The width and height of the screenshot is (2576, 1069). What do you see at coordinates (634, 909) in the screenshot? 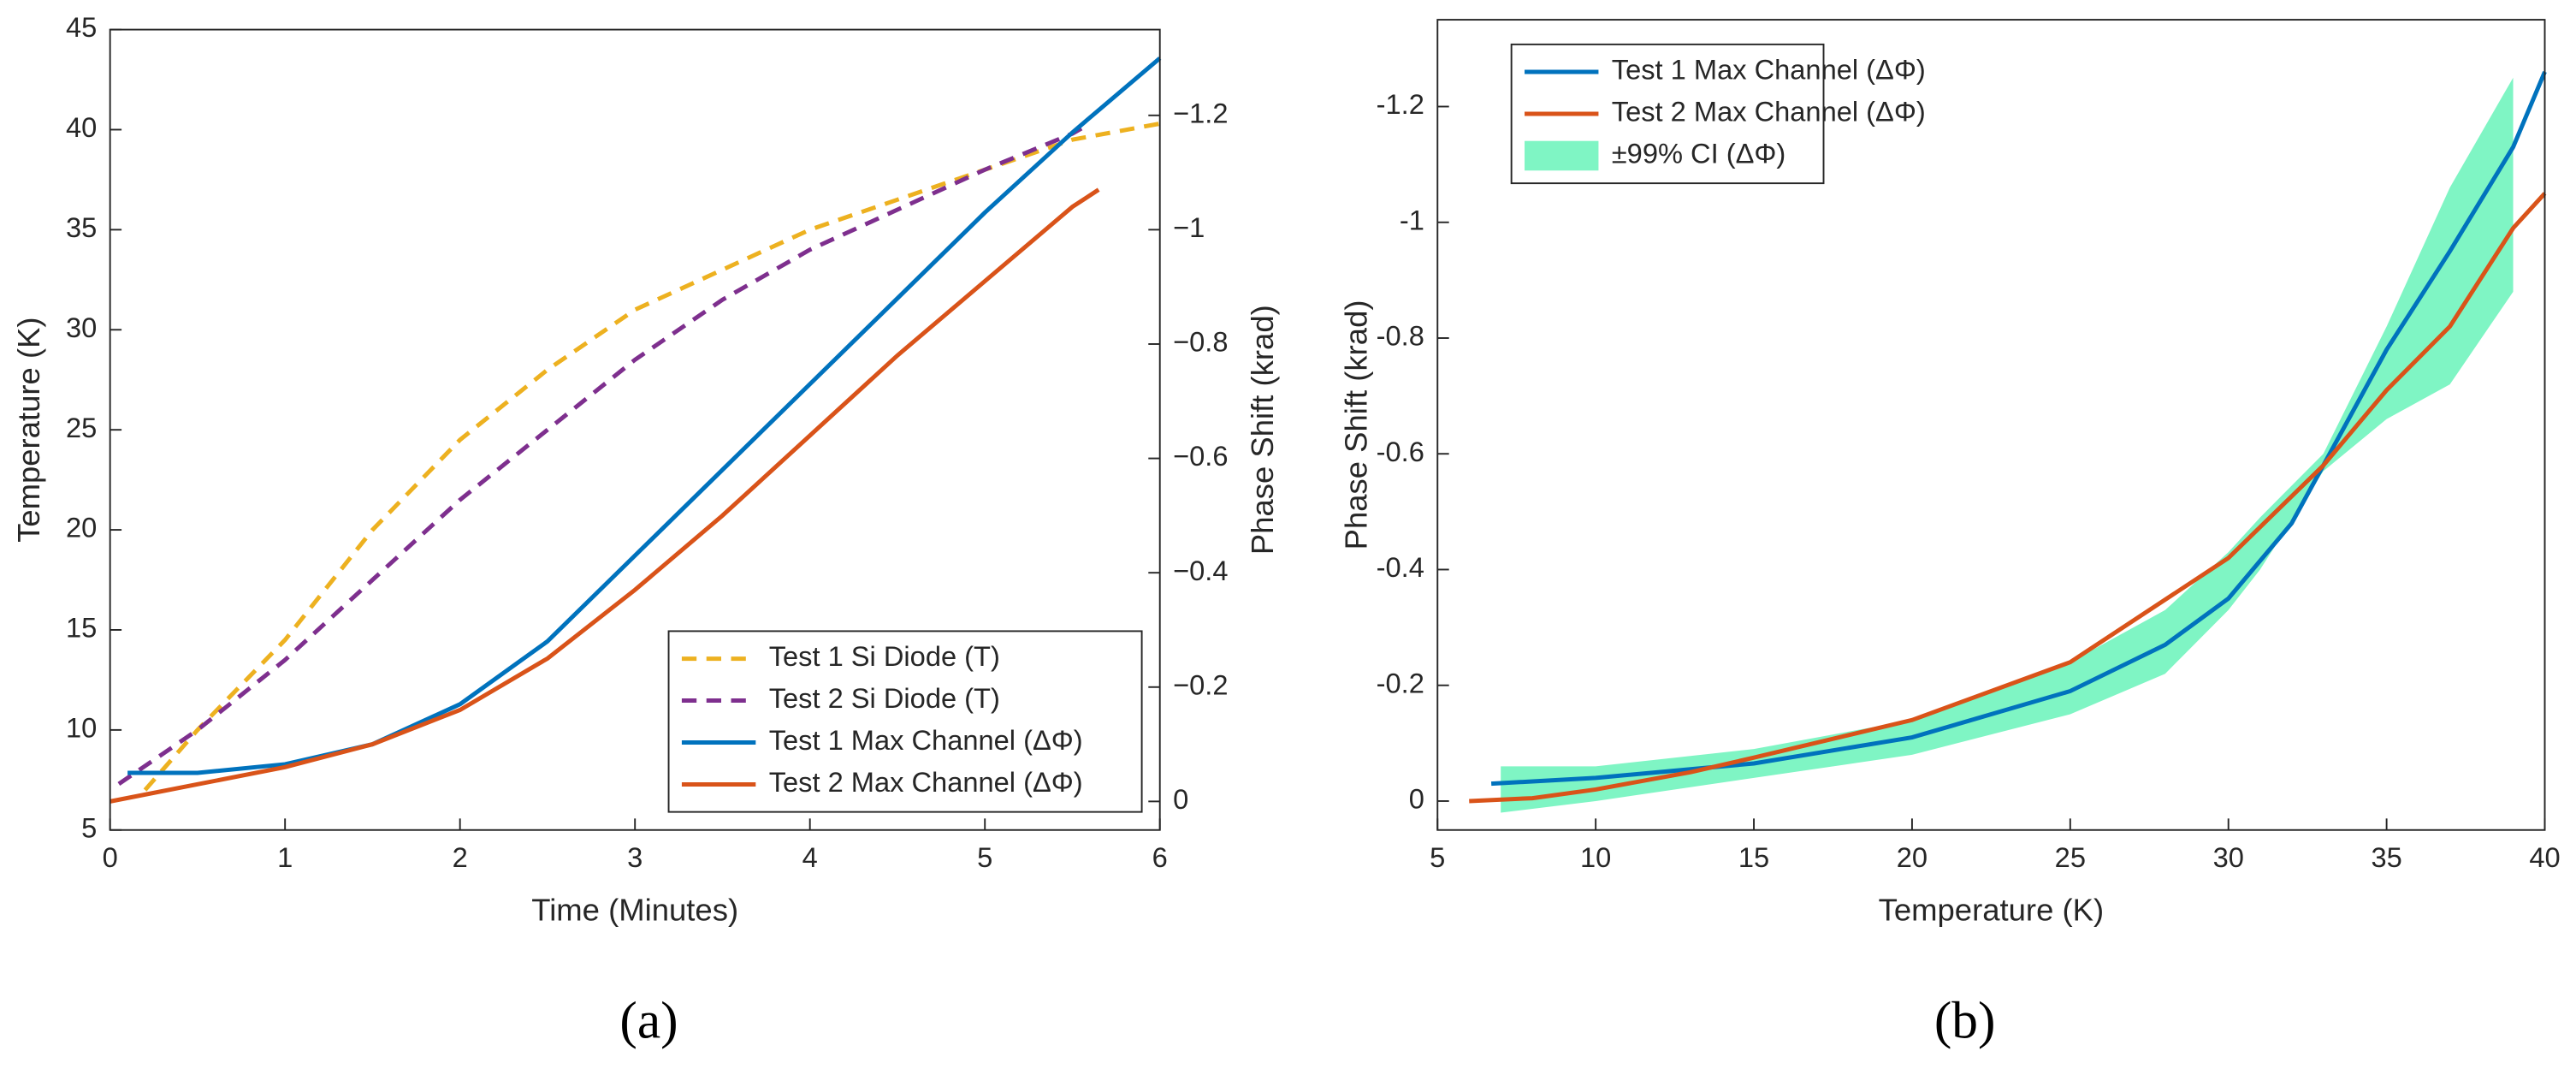
I see `x-axis-label: Time (Minutes)` at bounding box center [634, 909].